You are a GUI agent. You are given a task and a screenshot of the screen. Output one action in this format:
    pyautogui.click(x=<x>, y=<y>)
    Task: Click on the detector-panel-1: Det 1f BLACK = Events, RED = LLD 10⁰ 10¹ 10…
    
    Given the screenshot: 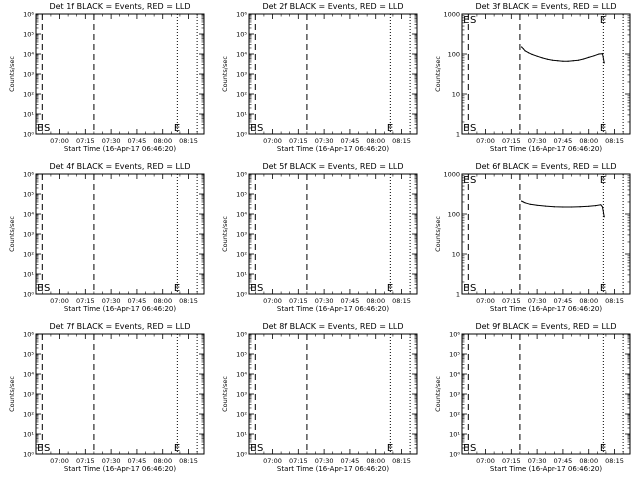 What is the action you would take?
    pyautogui.click(x=106, y=77)
    